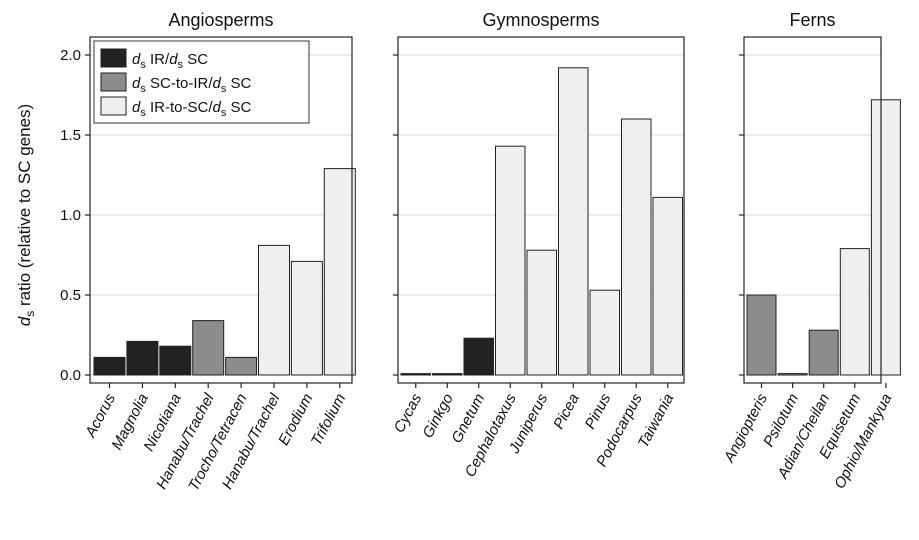  What do you see at coordinates (70, 55) in the screenshot?
I see `y-tick-label: 2.0` at bounding box center [70, 55].